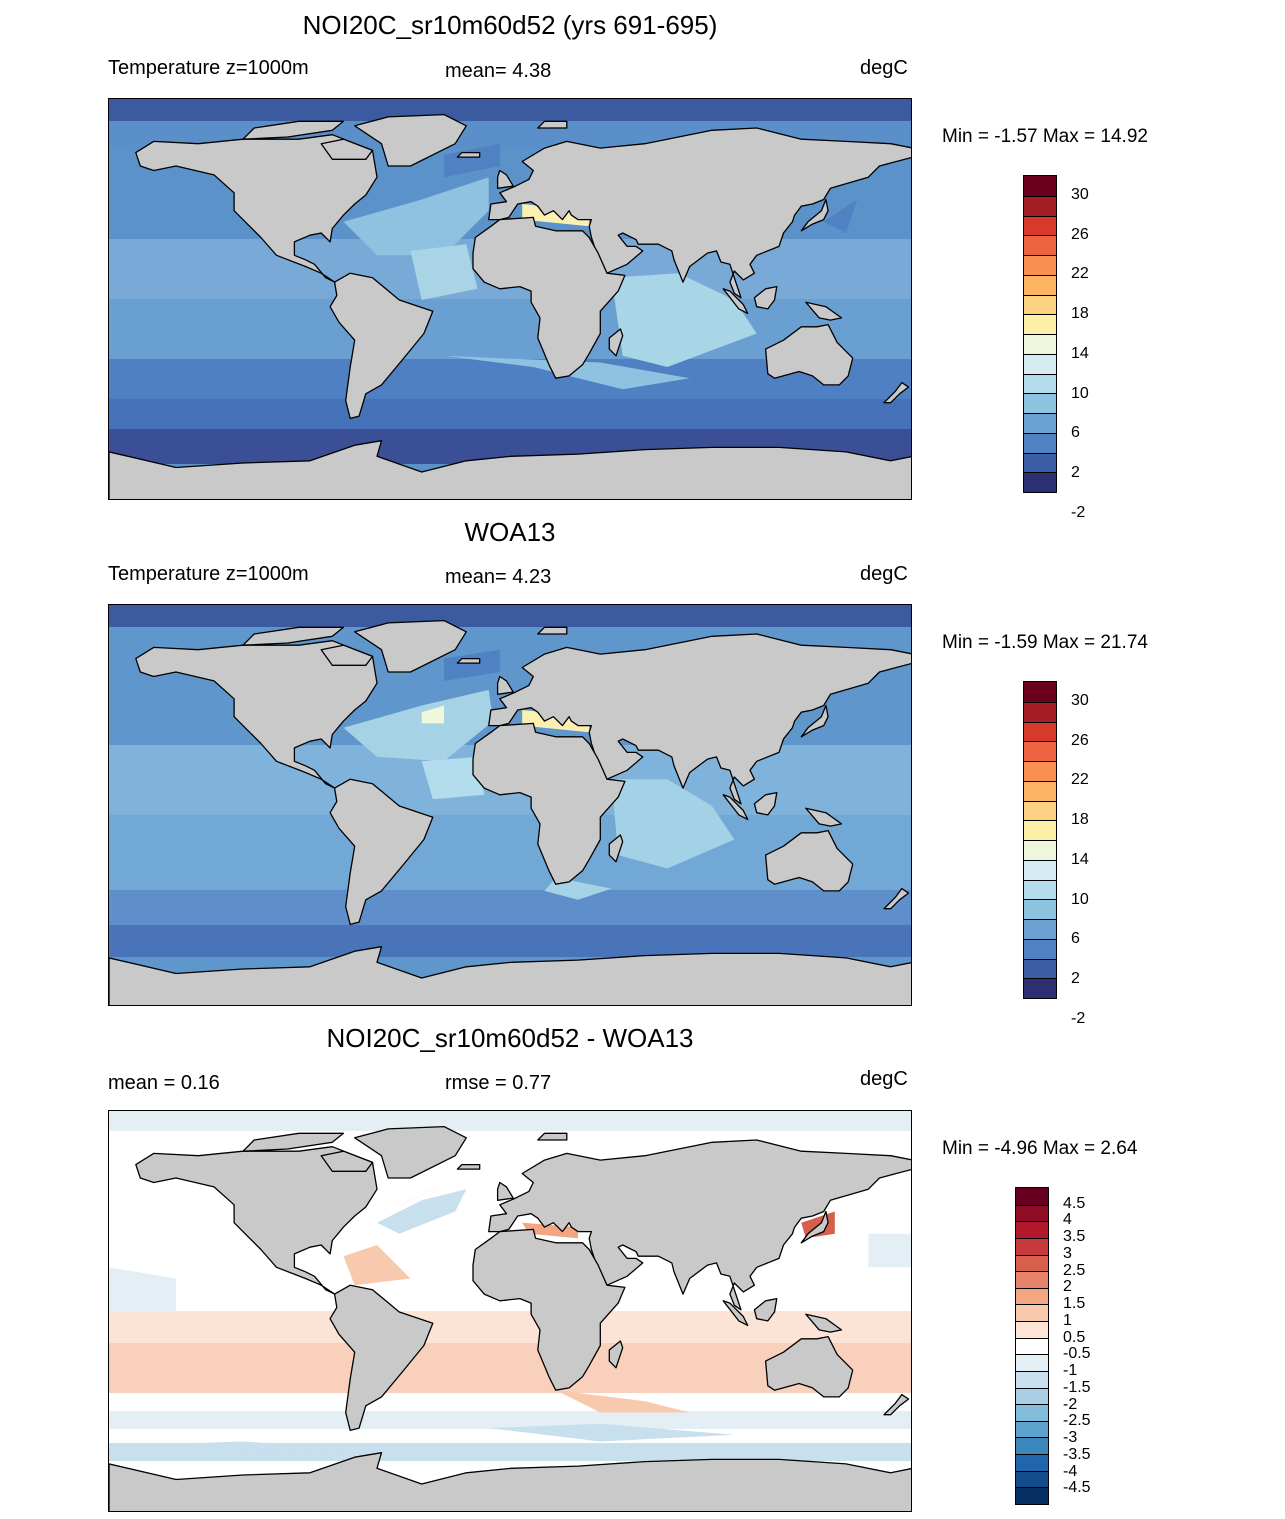 This screenshot has height=1519, width=1285. I want to click on colorbar-tick-label: 0.5, so click(1074, 1337).